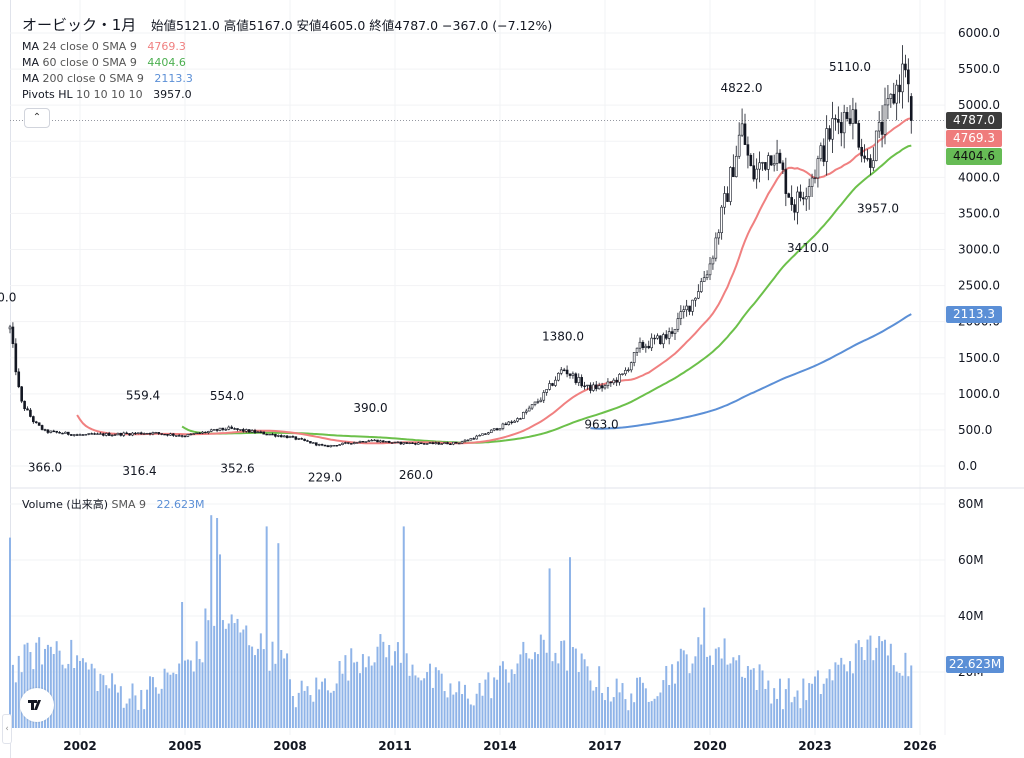  I want to click on symbol-name: オービック・1月, so click(79, 25).